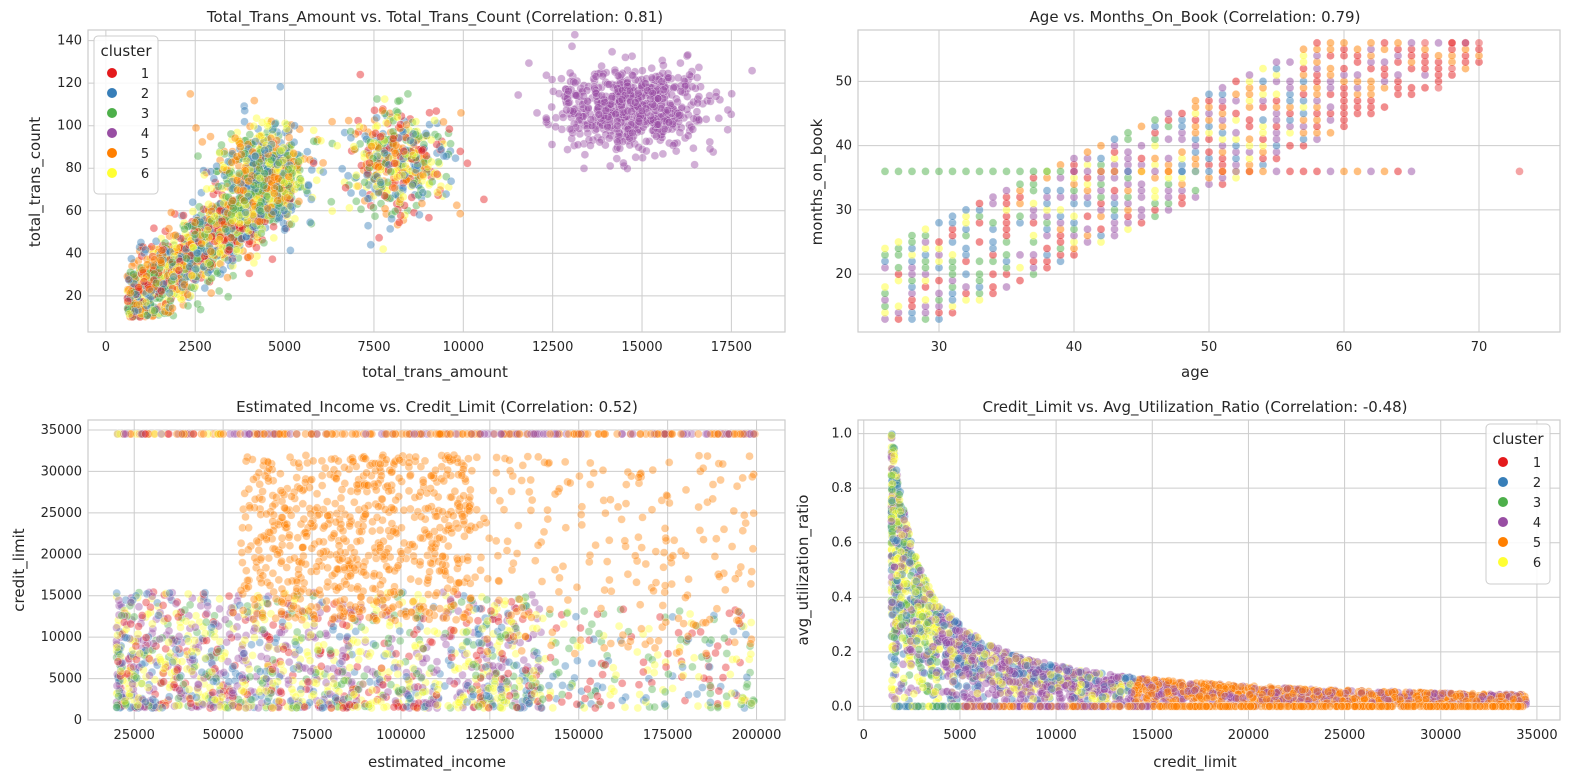 Image resolution: width=1580 pixels, height=784 pixels. Describe the element at coordinates (803, 570) in the screenshot. I see `panel-4-ylabel: avg_utilization_ratio` at that location.